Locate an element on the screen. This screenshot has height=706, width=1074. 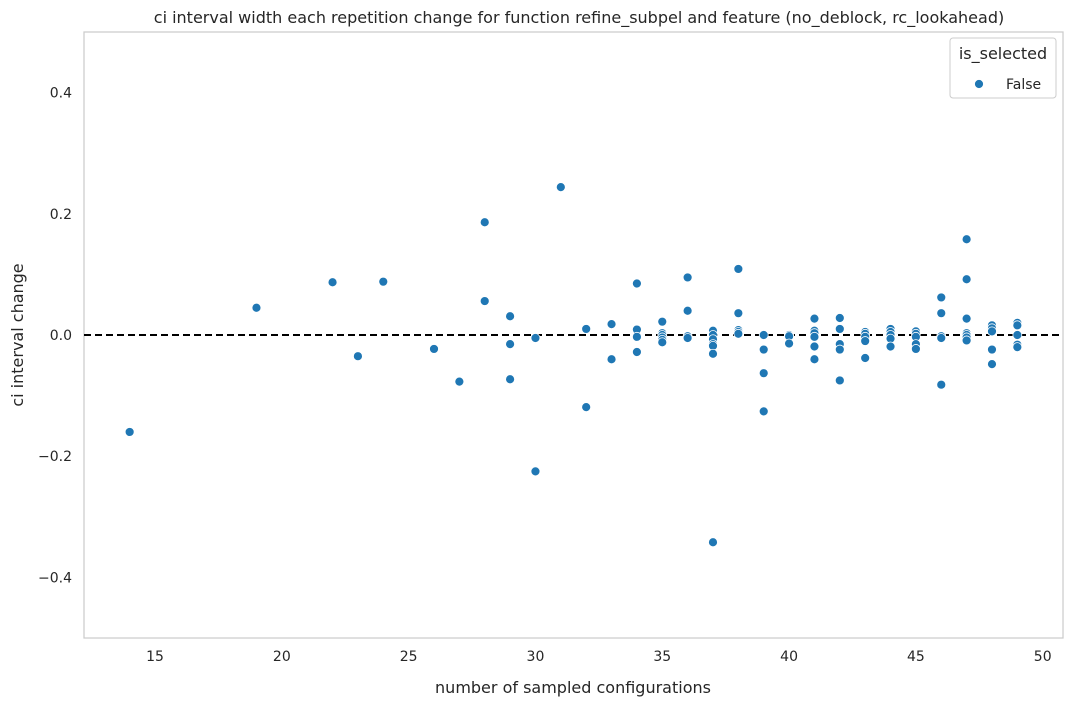
y-axis-label: ci interval change is located at coordinates (17, 334).